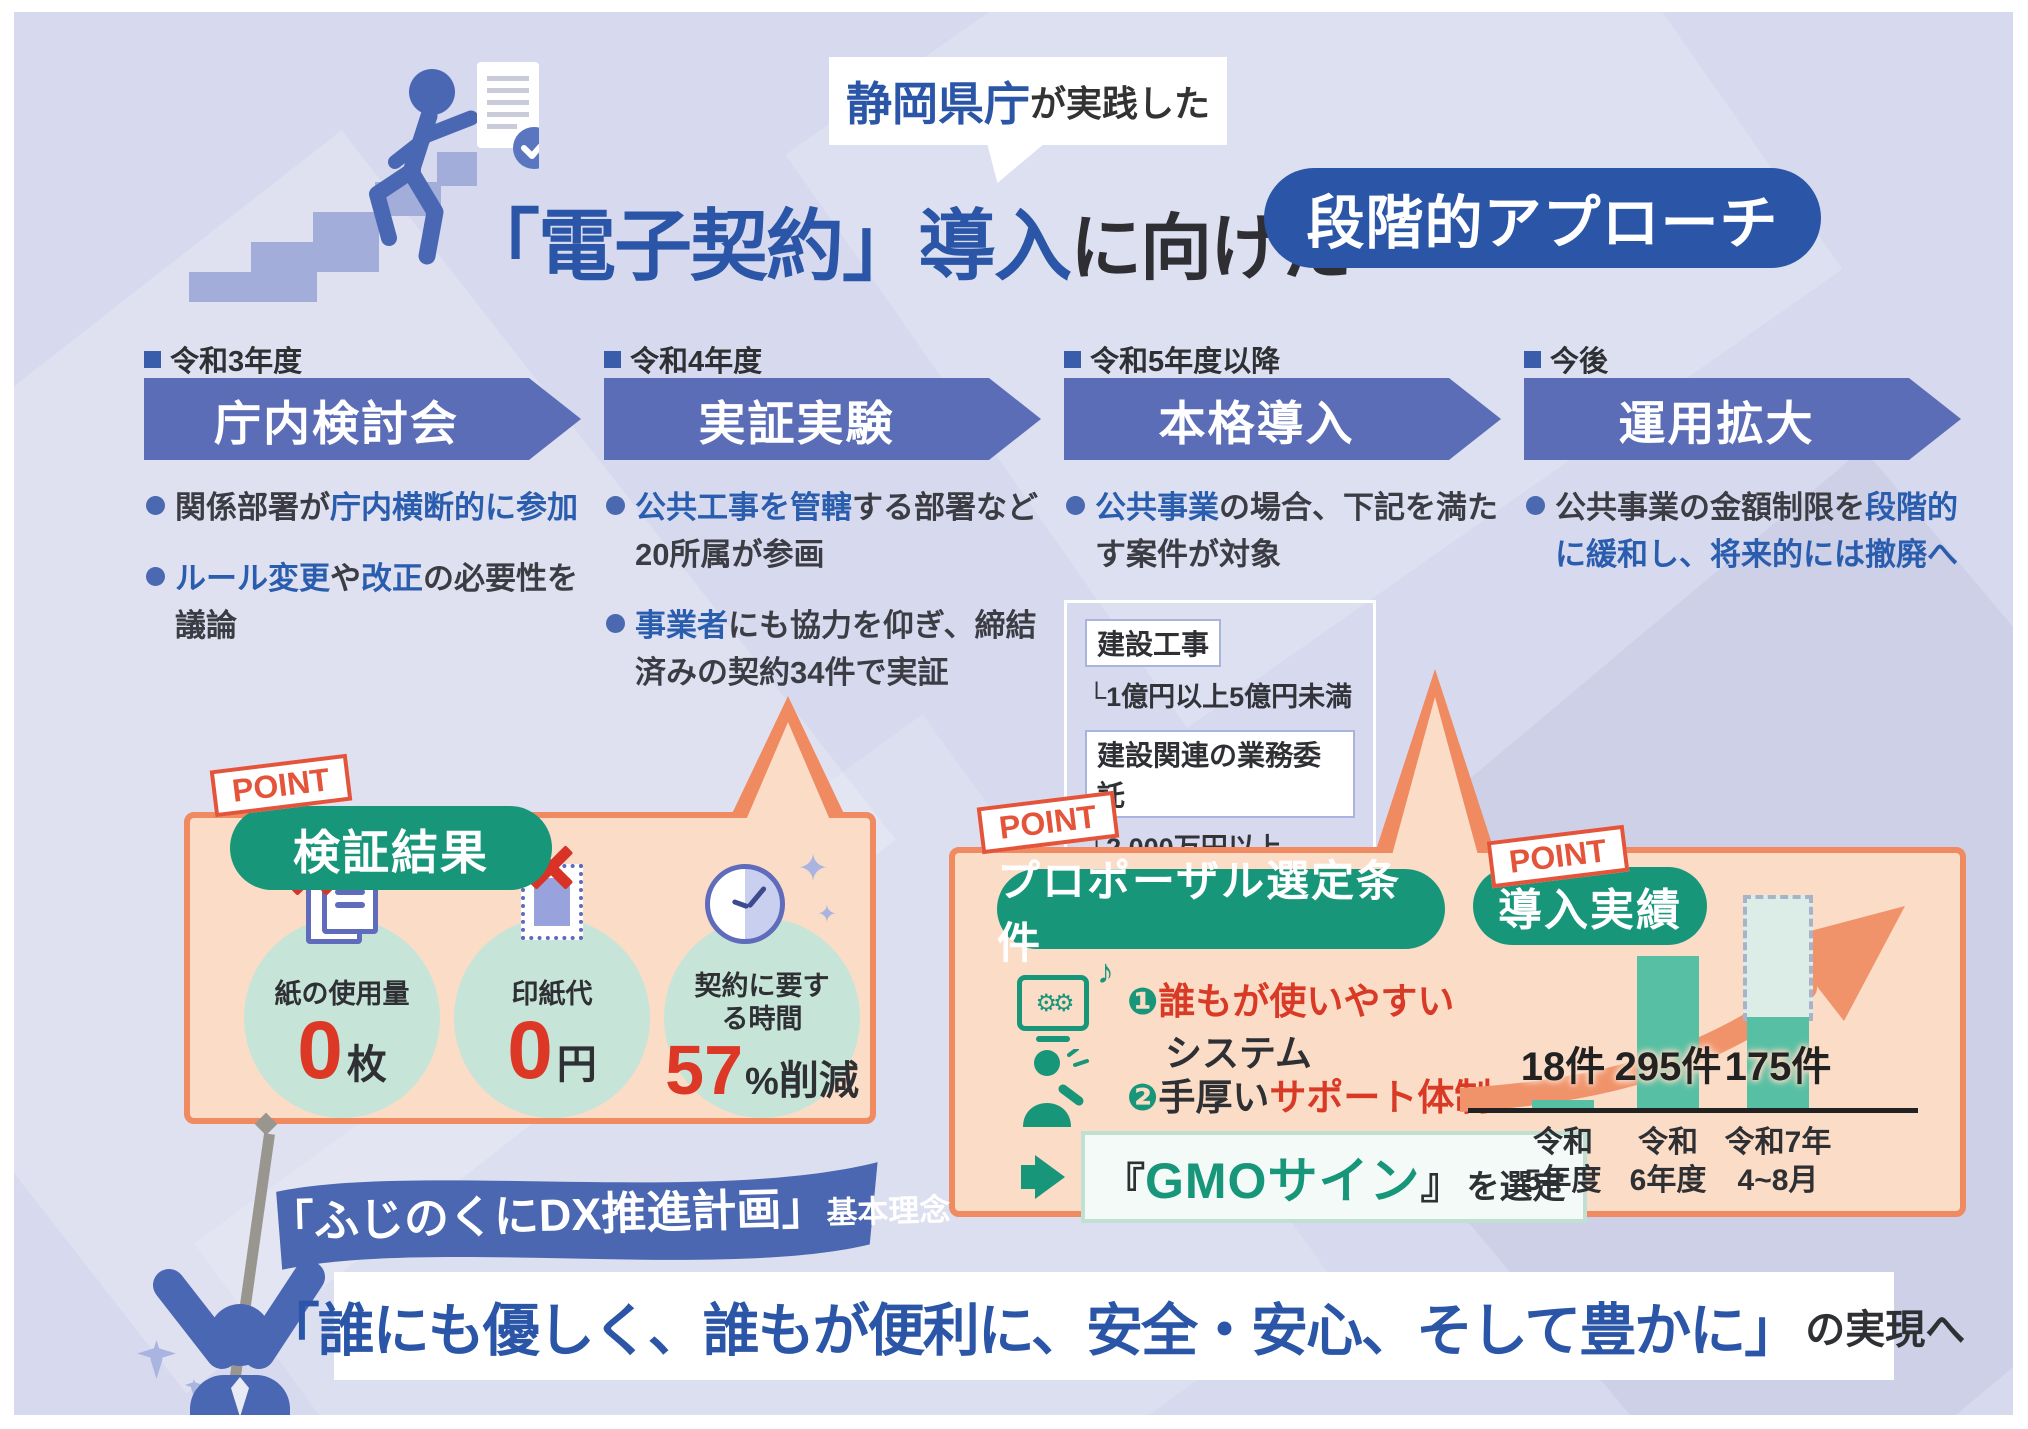 The width and height of the screenshot is (2028, 1429). I want to click on result-item-stamp: 印紙代 0 円, so click(552, 983).